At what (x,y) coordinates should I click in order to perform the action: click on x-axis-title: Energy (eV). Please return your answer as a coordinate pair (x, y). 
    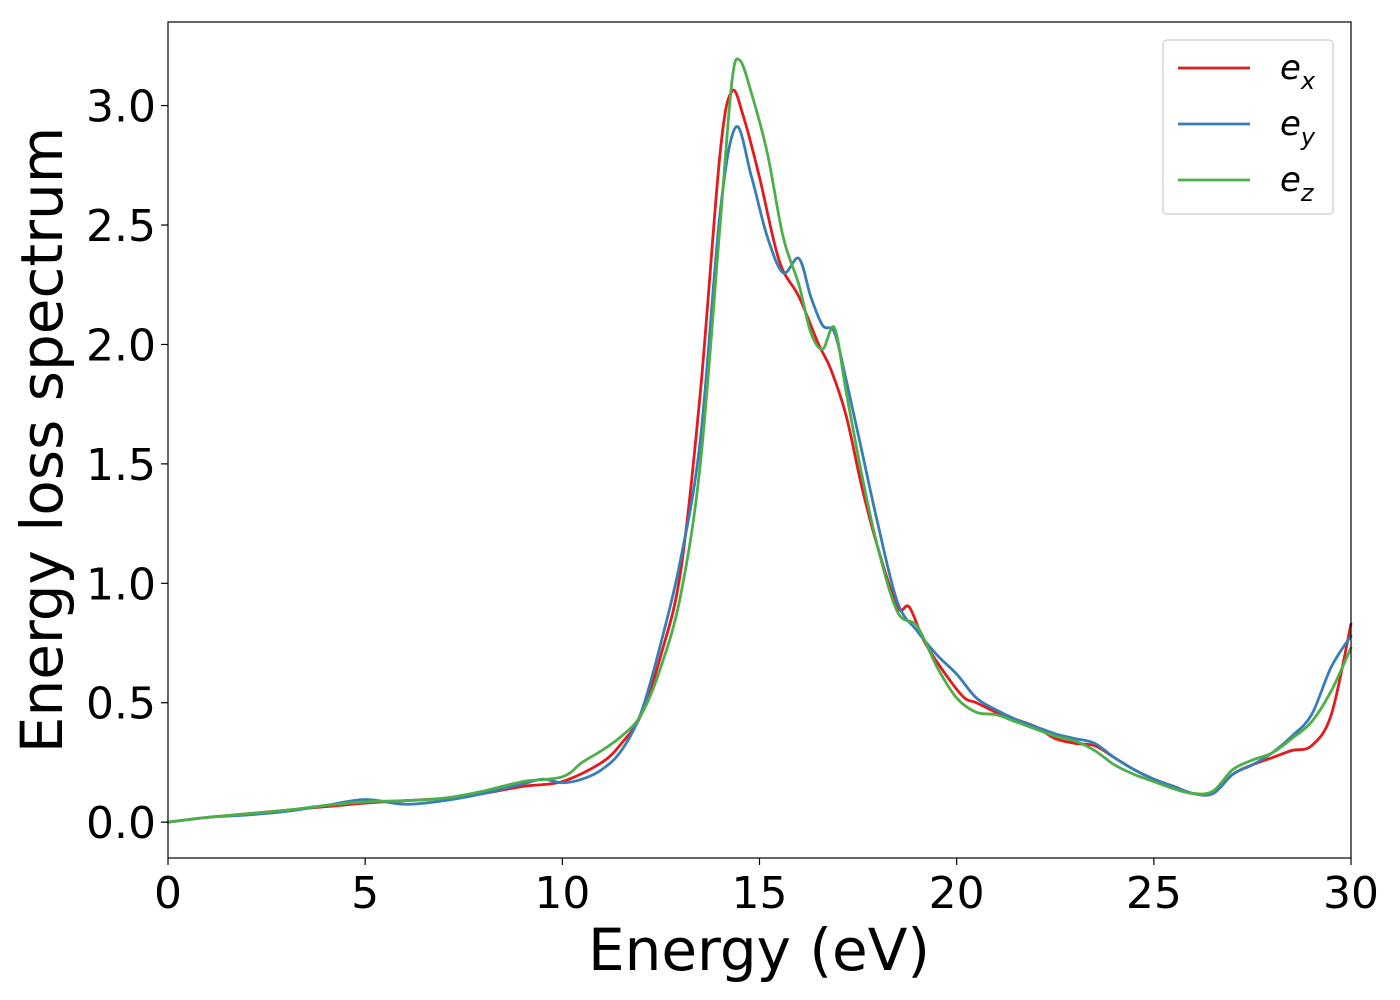
    Looking at the image, I should click on (759, 950).